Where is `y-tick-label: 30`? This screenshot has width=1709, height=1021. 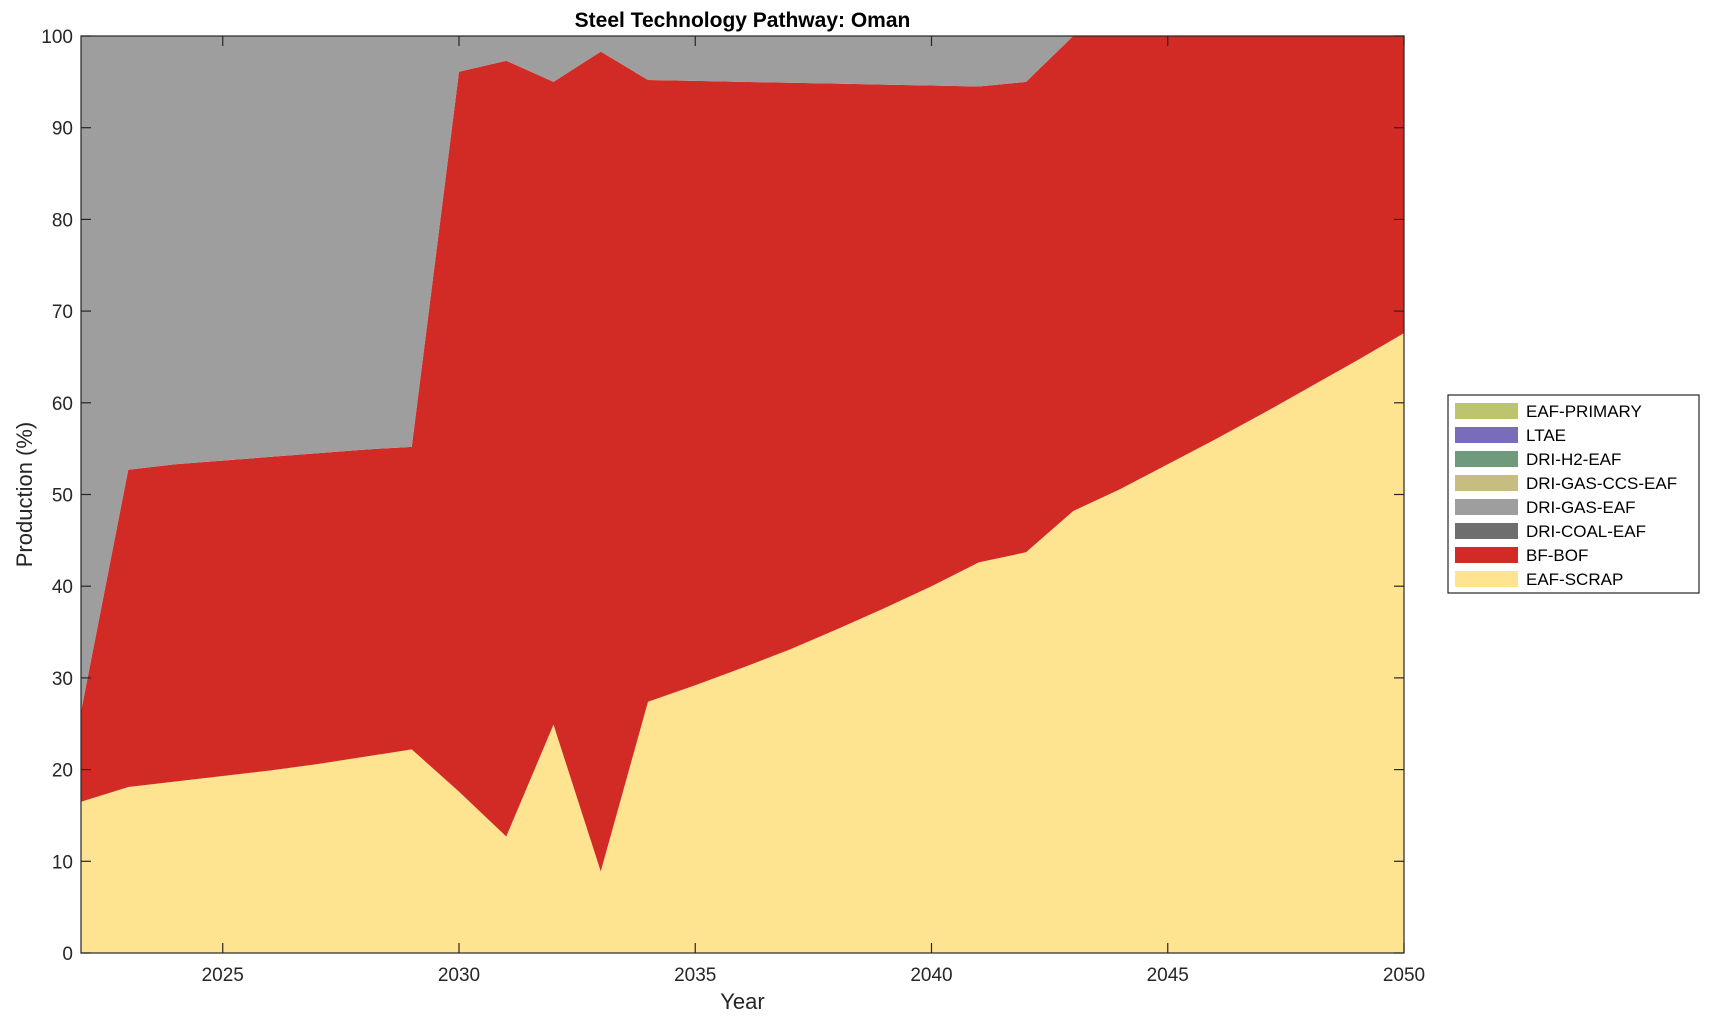
y-tick-label: 30 is located at coordinates (62, 679).